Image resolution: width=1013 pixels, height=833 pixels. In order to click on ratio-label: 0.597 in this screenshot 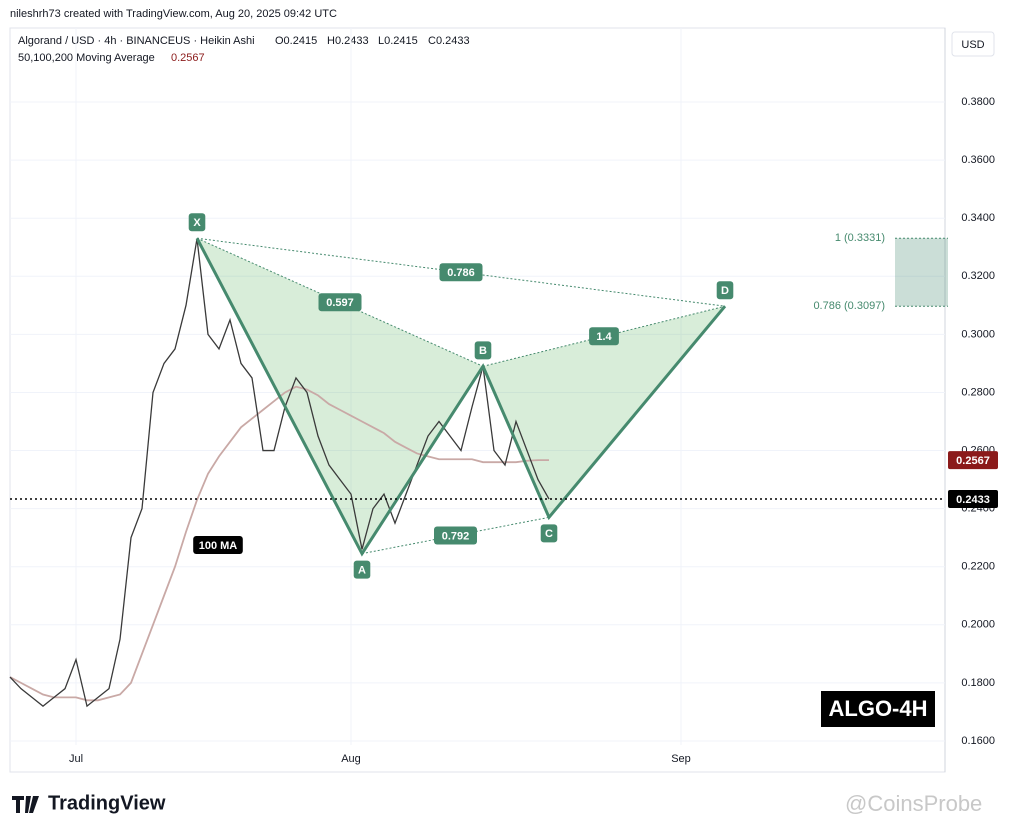, I will do `click(340, 303)`.